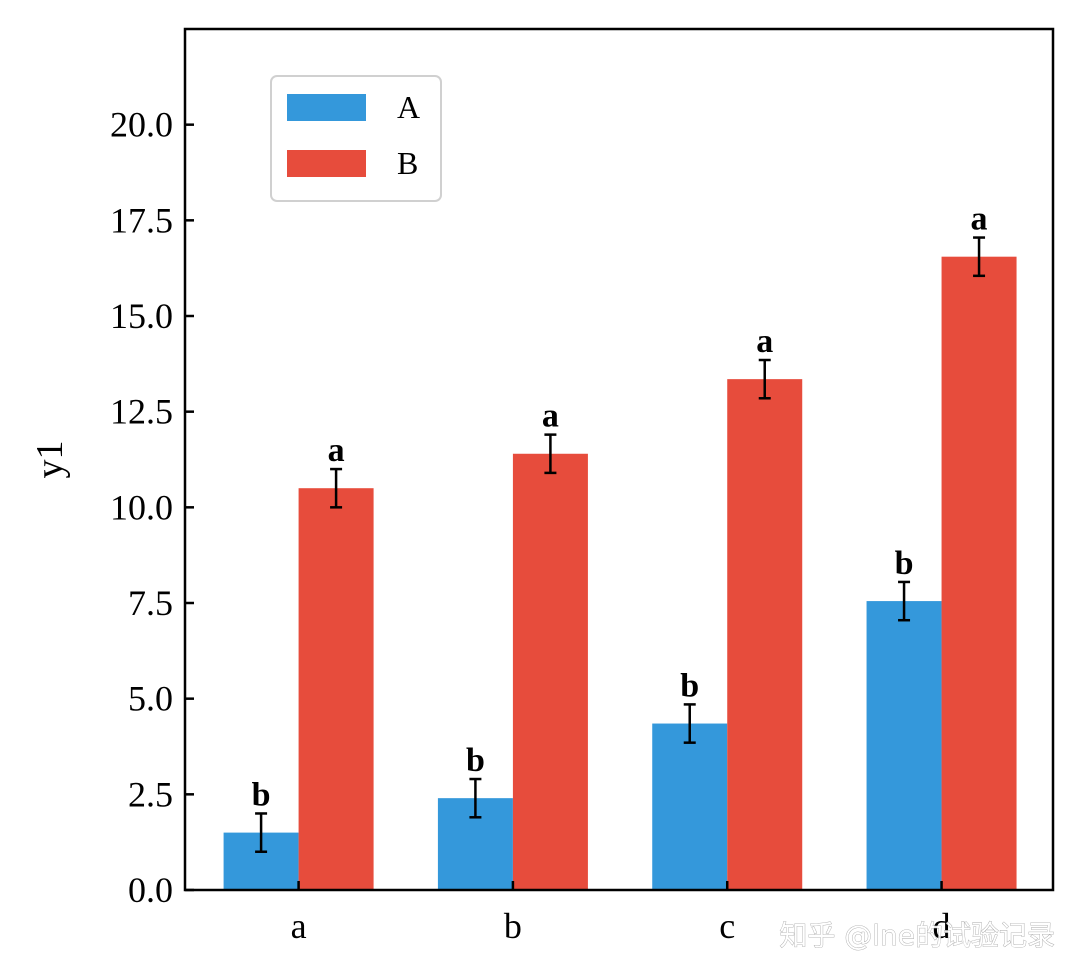 The image size is (1080, 977). Describe the element at coordinates (513, 926) in the screenshot. I see `x-tick-label-b: b` at that location.